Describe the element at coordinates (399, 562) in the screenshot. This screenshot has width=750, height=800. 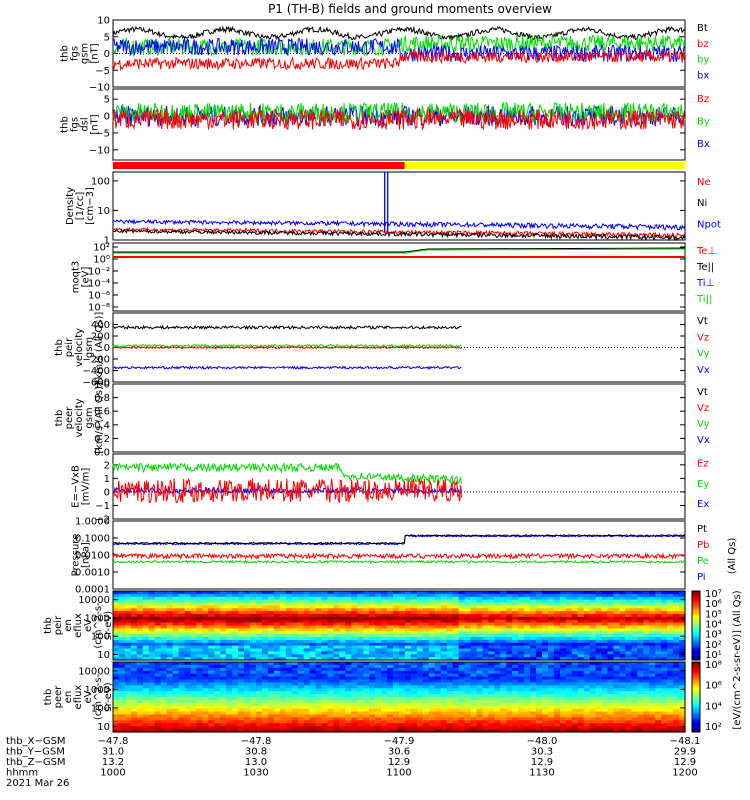
I see `series-pe` at that location.